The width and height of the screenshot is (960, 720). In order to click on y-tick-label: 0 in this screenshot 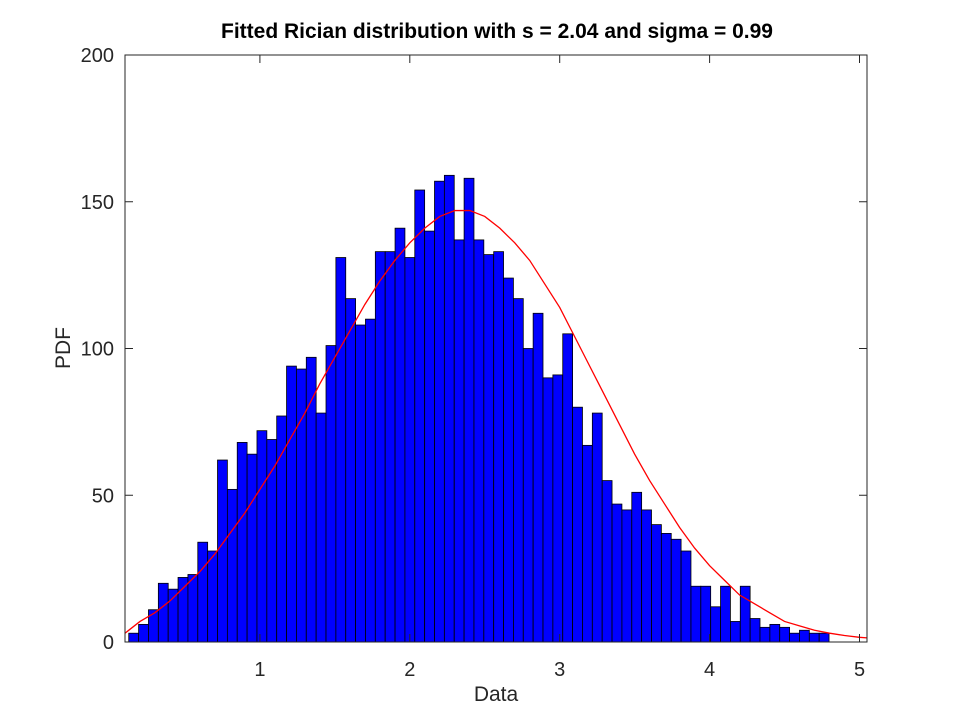, I will do `click(108, 643)`.